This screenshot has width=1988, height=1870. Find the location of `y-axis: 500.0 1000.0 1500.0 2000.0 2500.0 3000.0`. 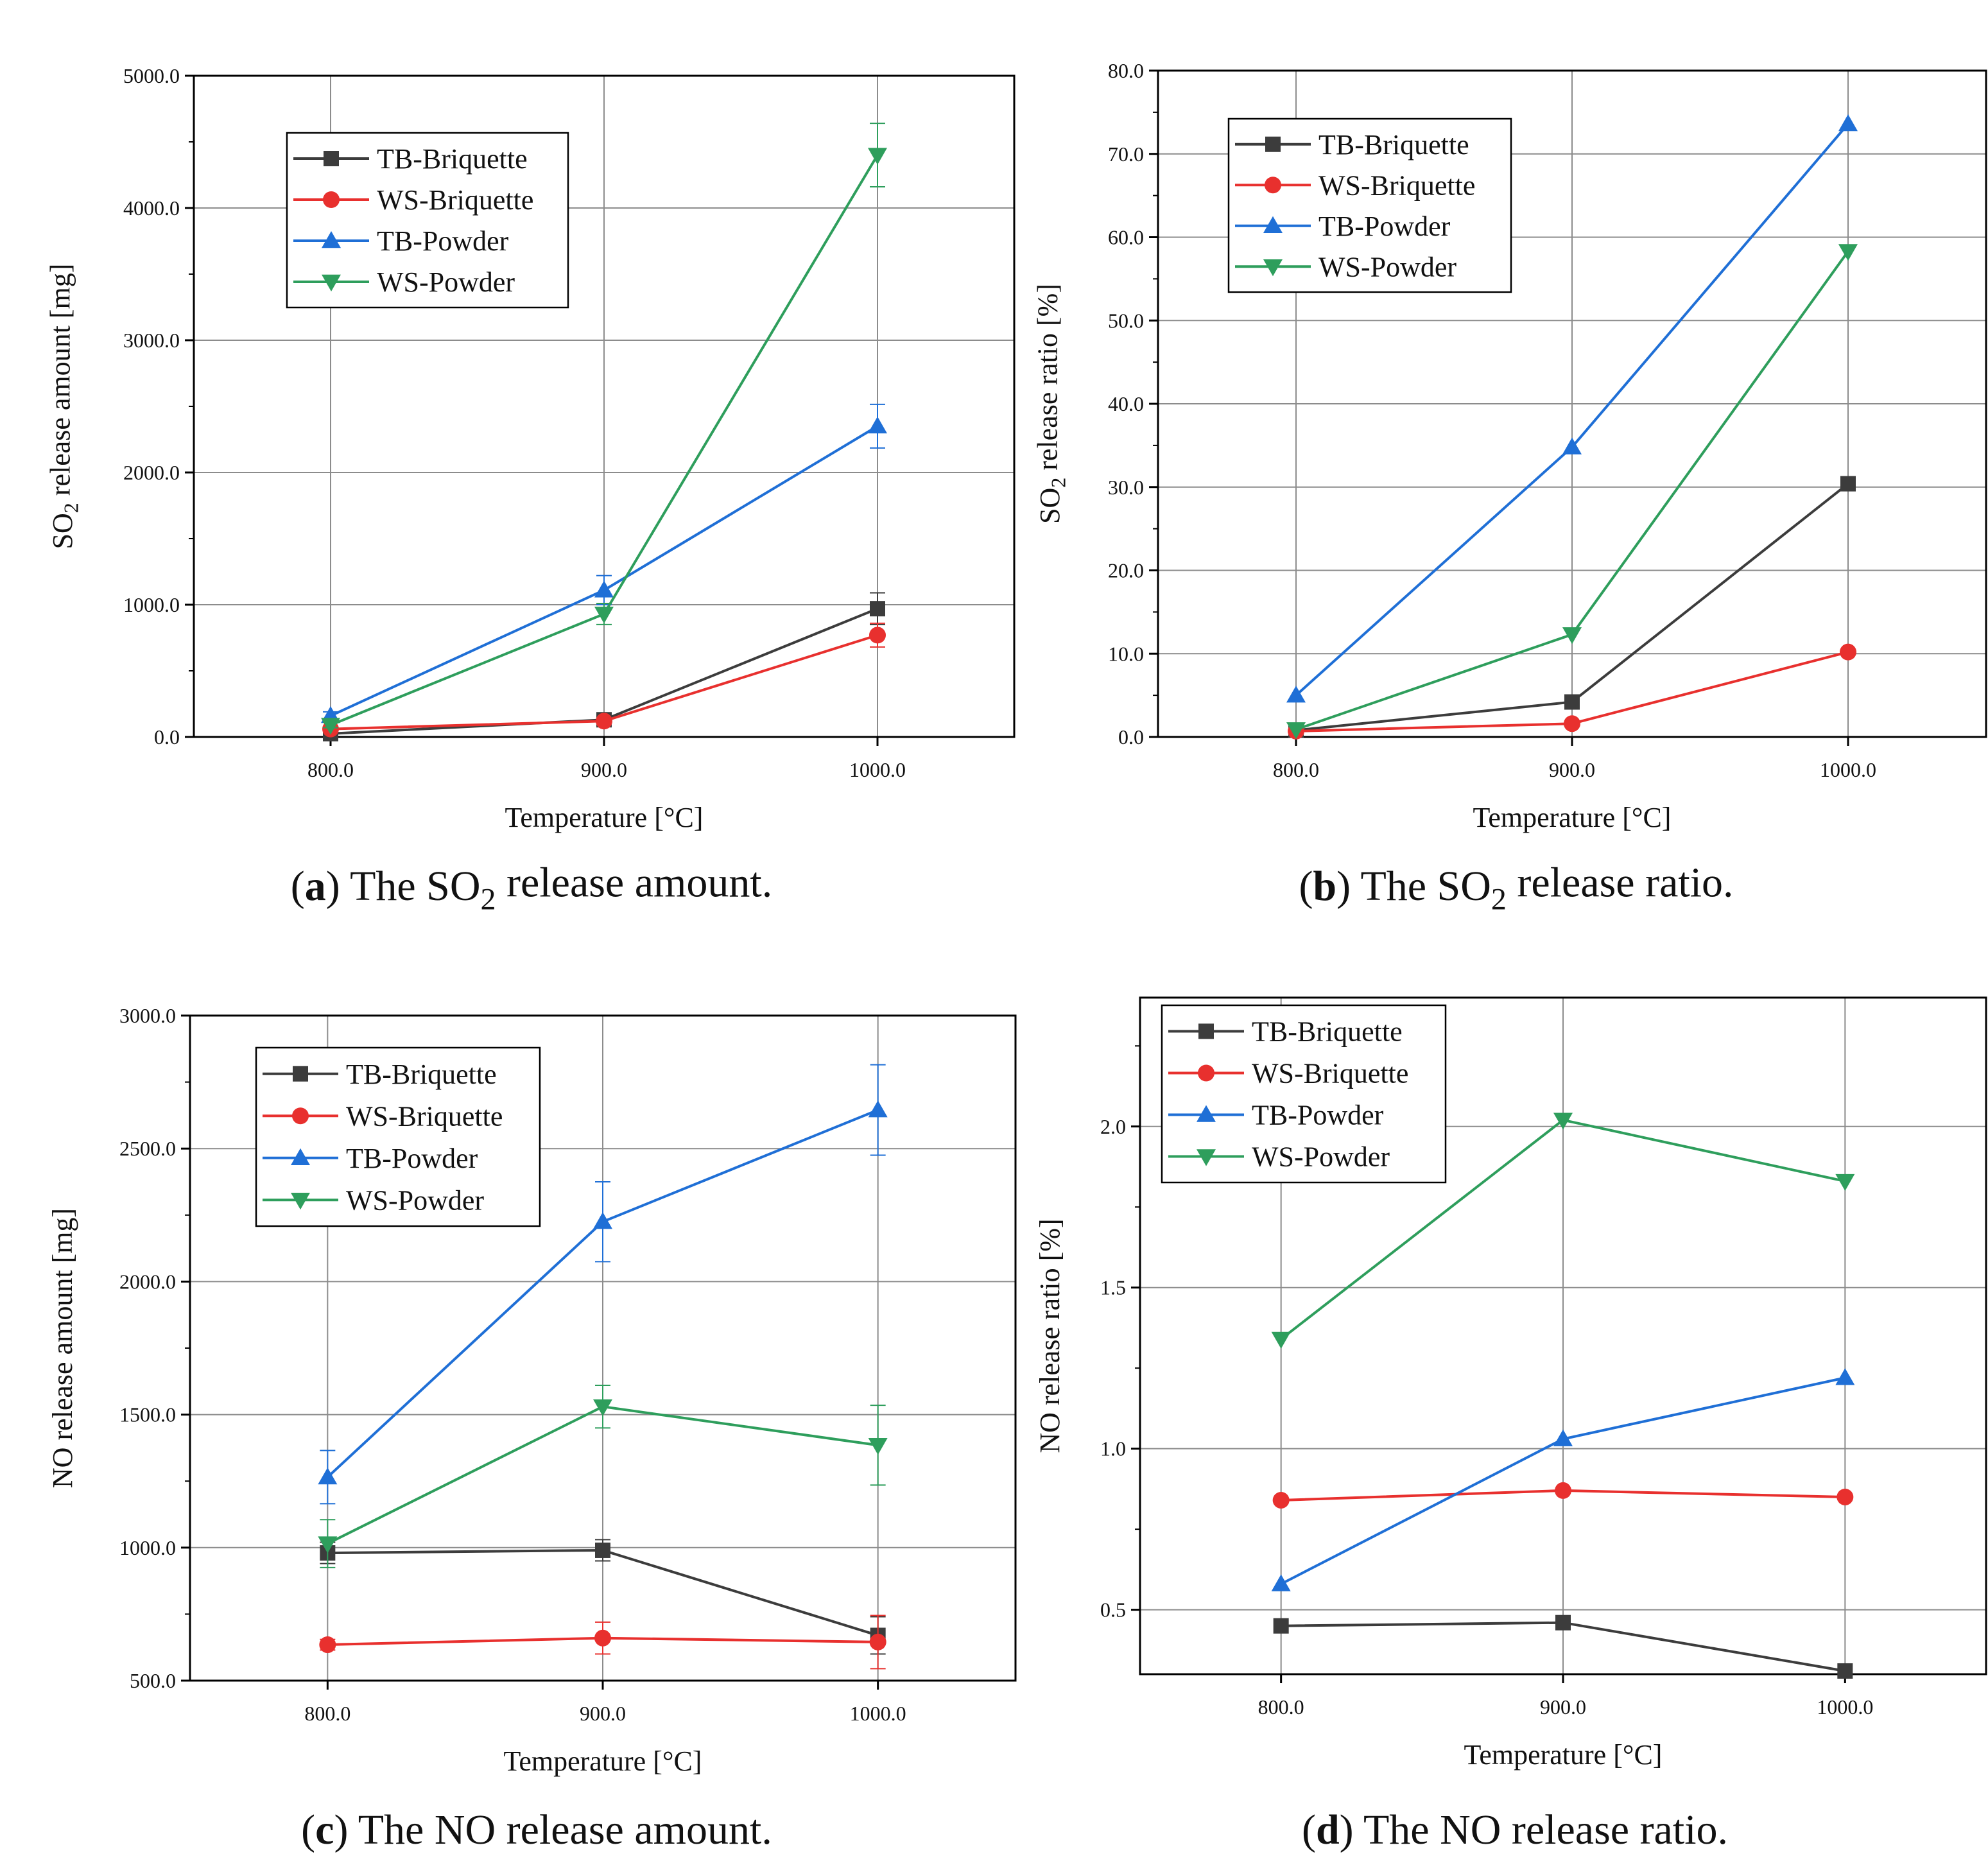

y-axis: 500.0 1000.0 1500.0 2000.0 2500.0 3000.0 is located at coordinates (154, 1348).